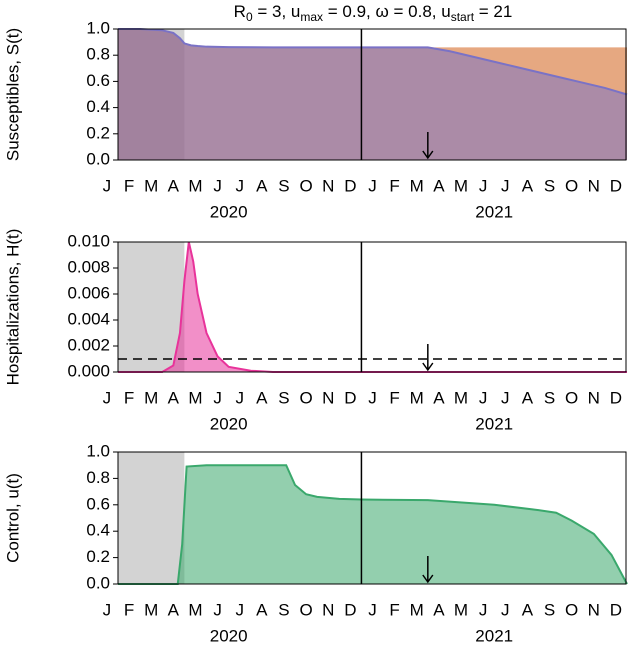  What do you see at coordinates (88, 266) in the screenshot?
I see `y-tick-label: 0.008` at bounding box center [88, 266].